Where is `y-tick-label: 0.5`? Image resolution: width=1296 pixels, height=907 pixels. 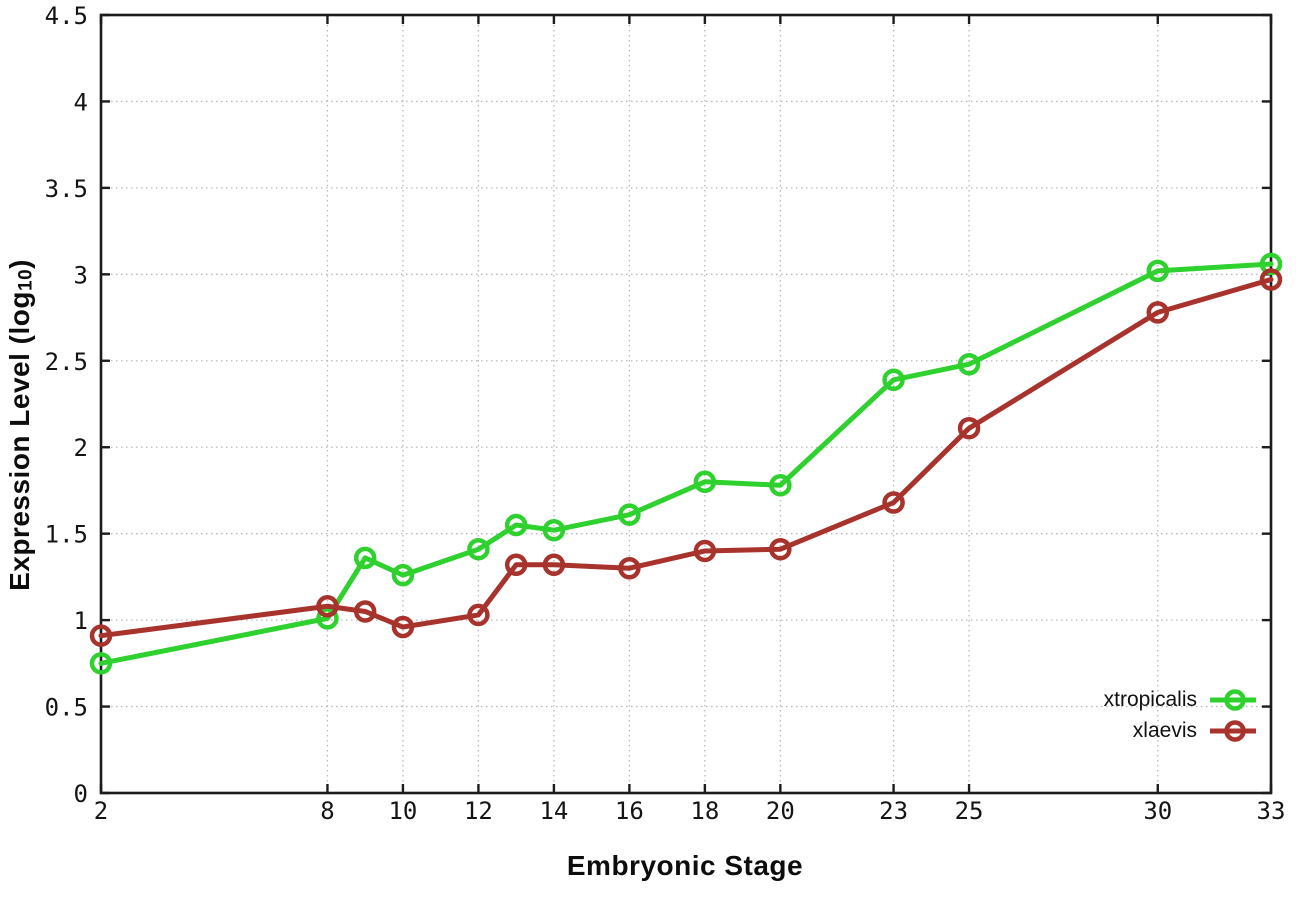
y-tick-label: 0.5 is located at coordinates (66, 708).